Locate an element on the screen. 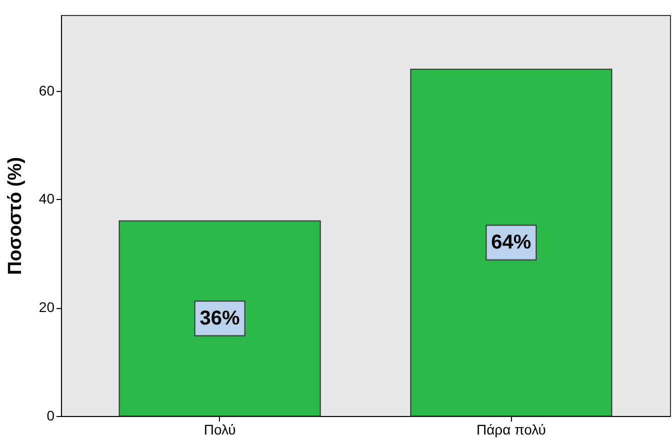 This screenshot has width=672, height=439. y-axis-title: Ποσοστό (%) is located at coordinates (15, 216).